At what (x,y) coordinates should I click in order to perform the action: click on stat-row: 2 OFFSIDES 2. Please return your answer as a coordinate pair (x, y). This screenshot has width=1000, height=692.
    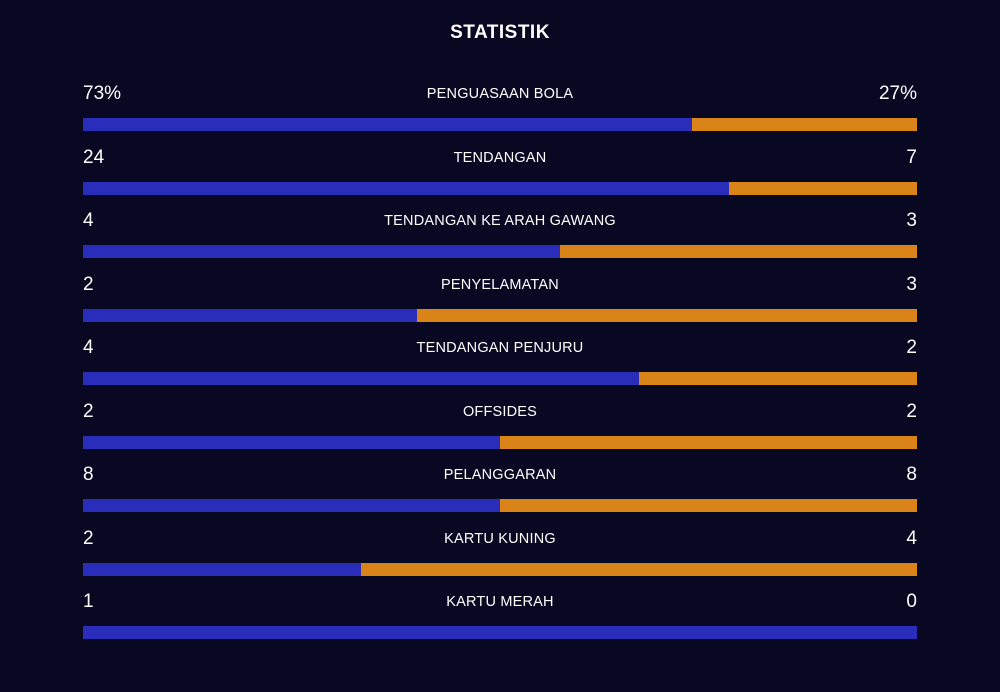
    Looking at the image, I should click on (500, 430).